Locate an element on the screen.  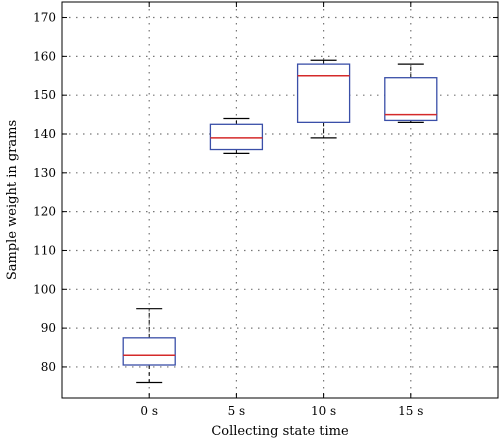
y-tick-label: 140 is located at coordinates (44, 134).